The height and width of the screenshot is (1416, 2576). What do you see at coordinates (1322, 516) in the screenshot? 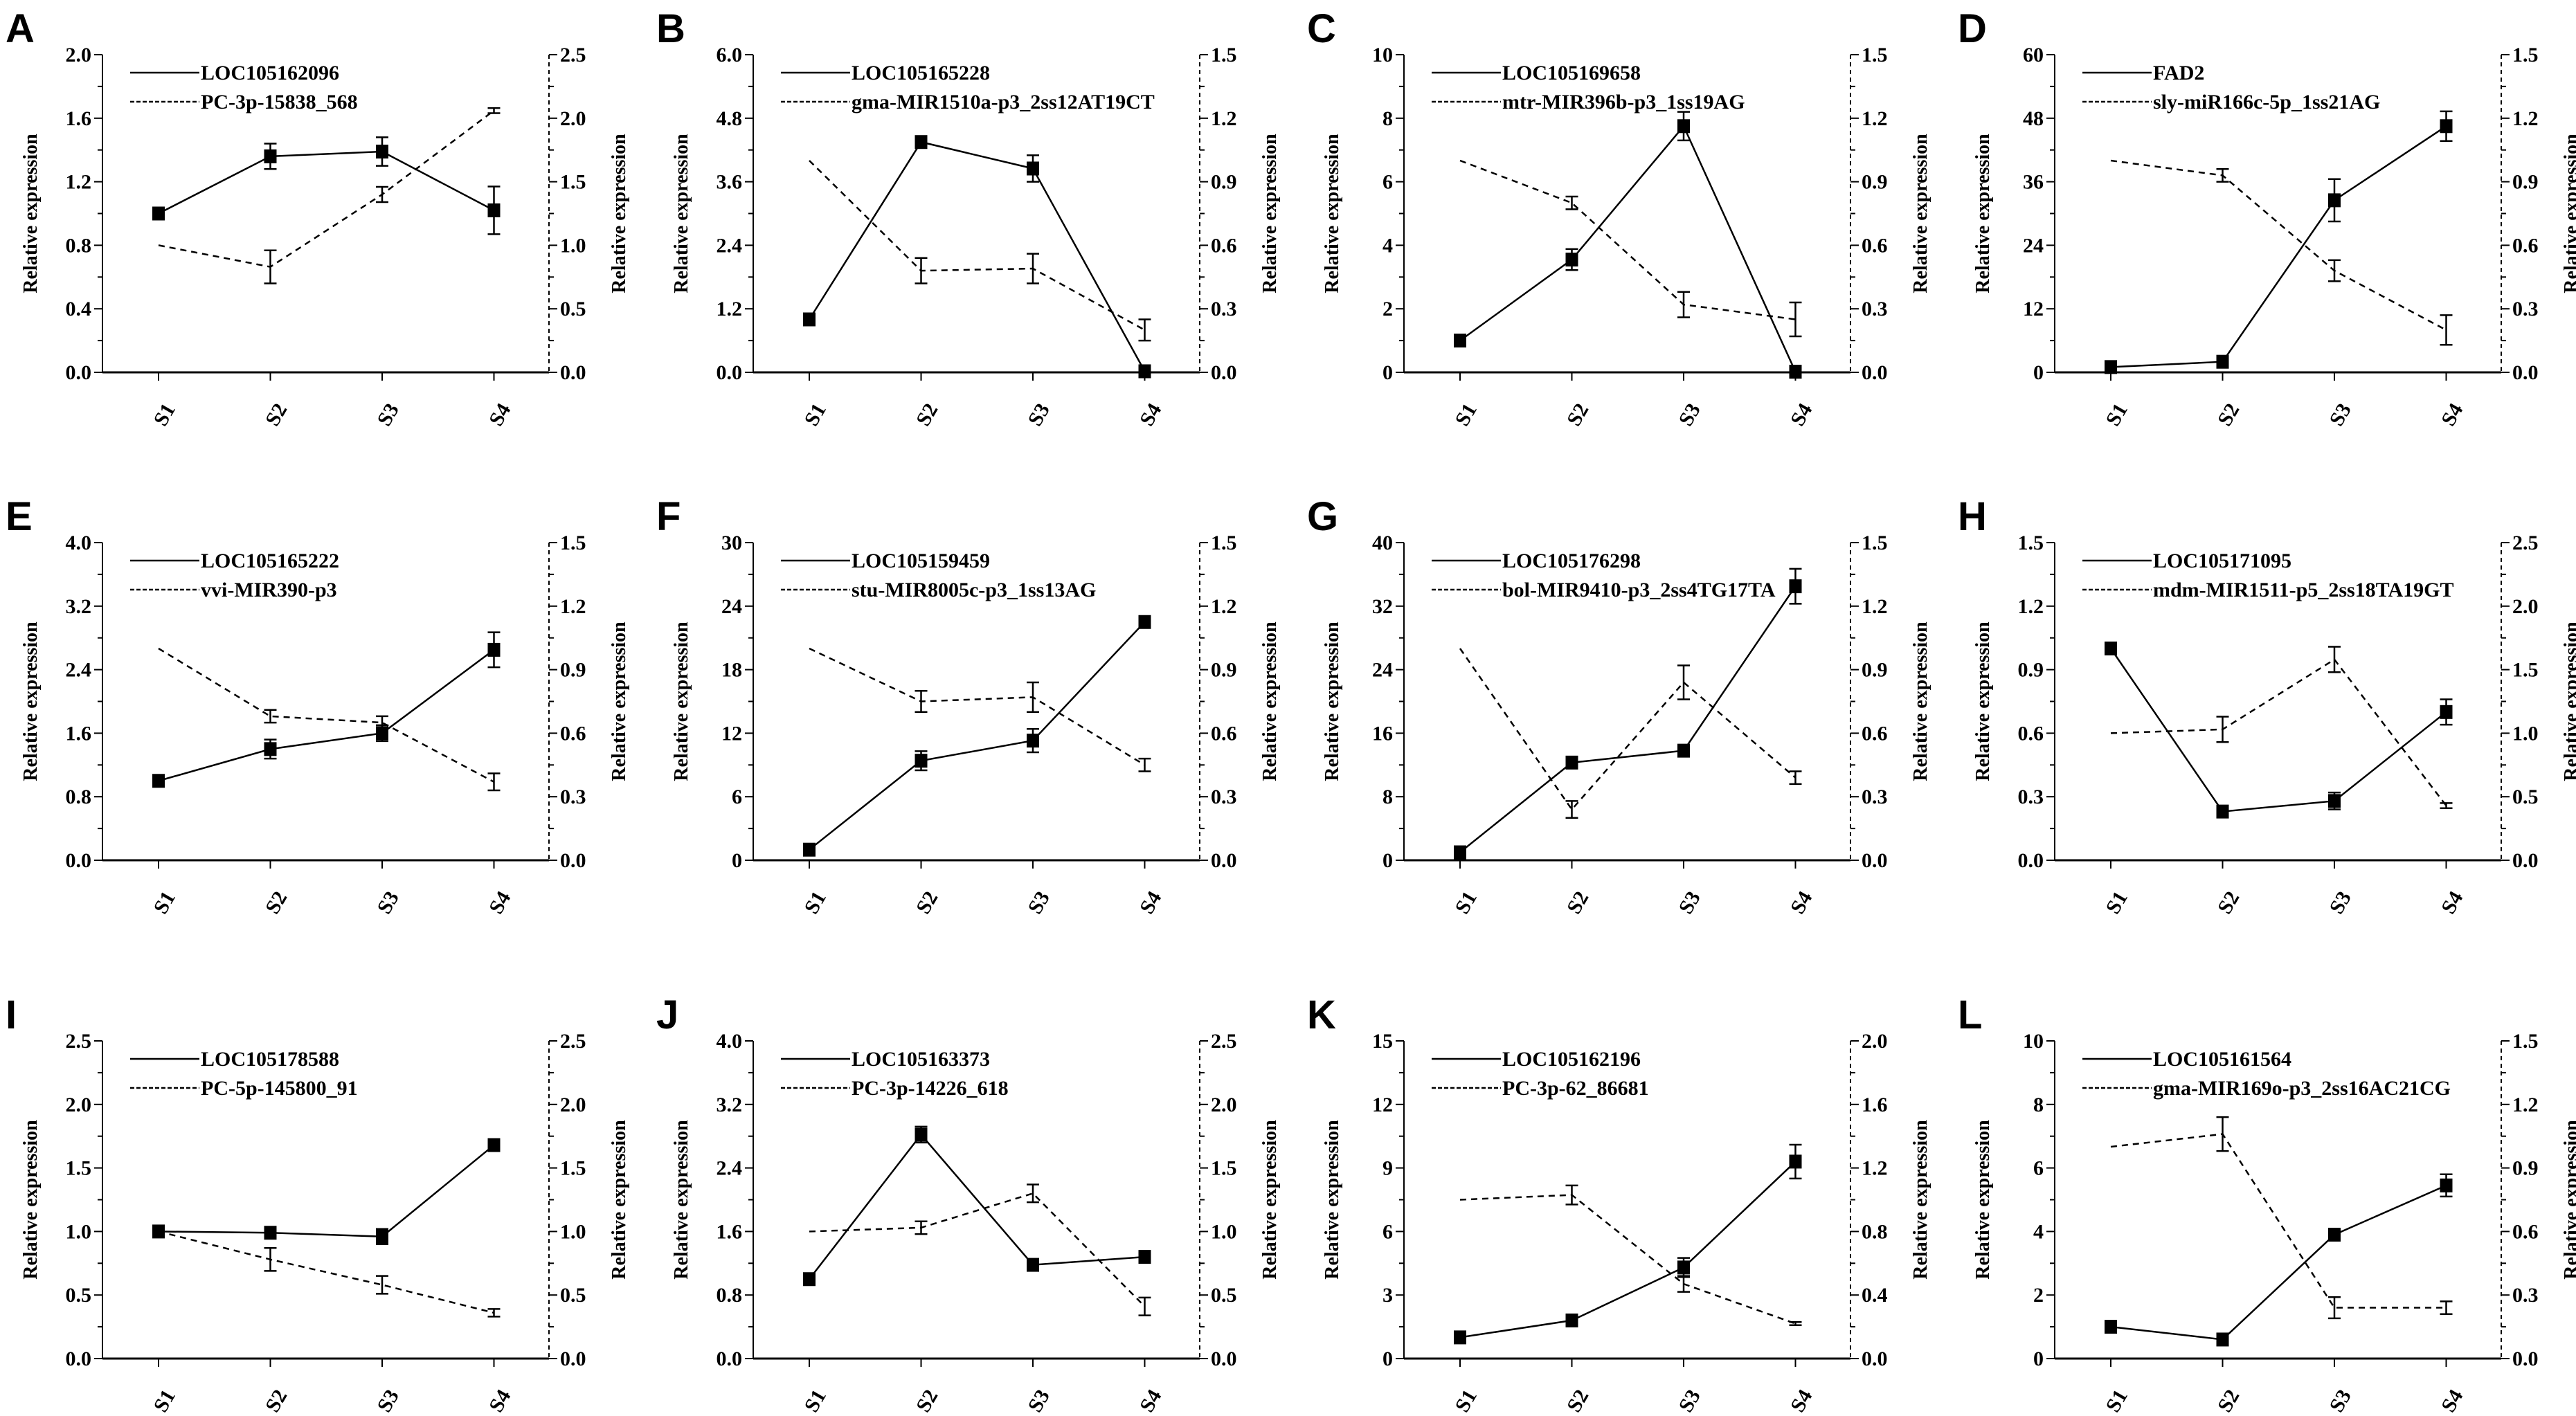
I see `panel-letter: G` at bounding box center [1322, 516].